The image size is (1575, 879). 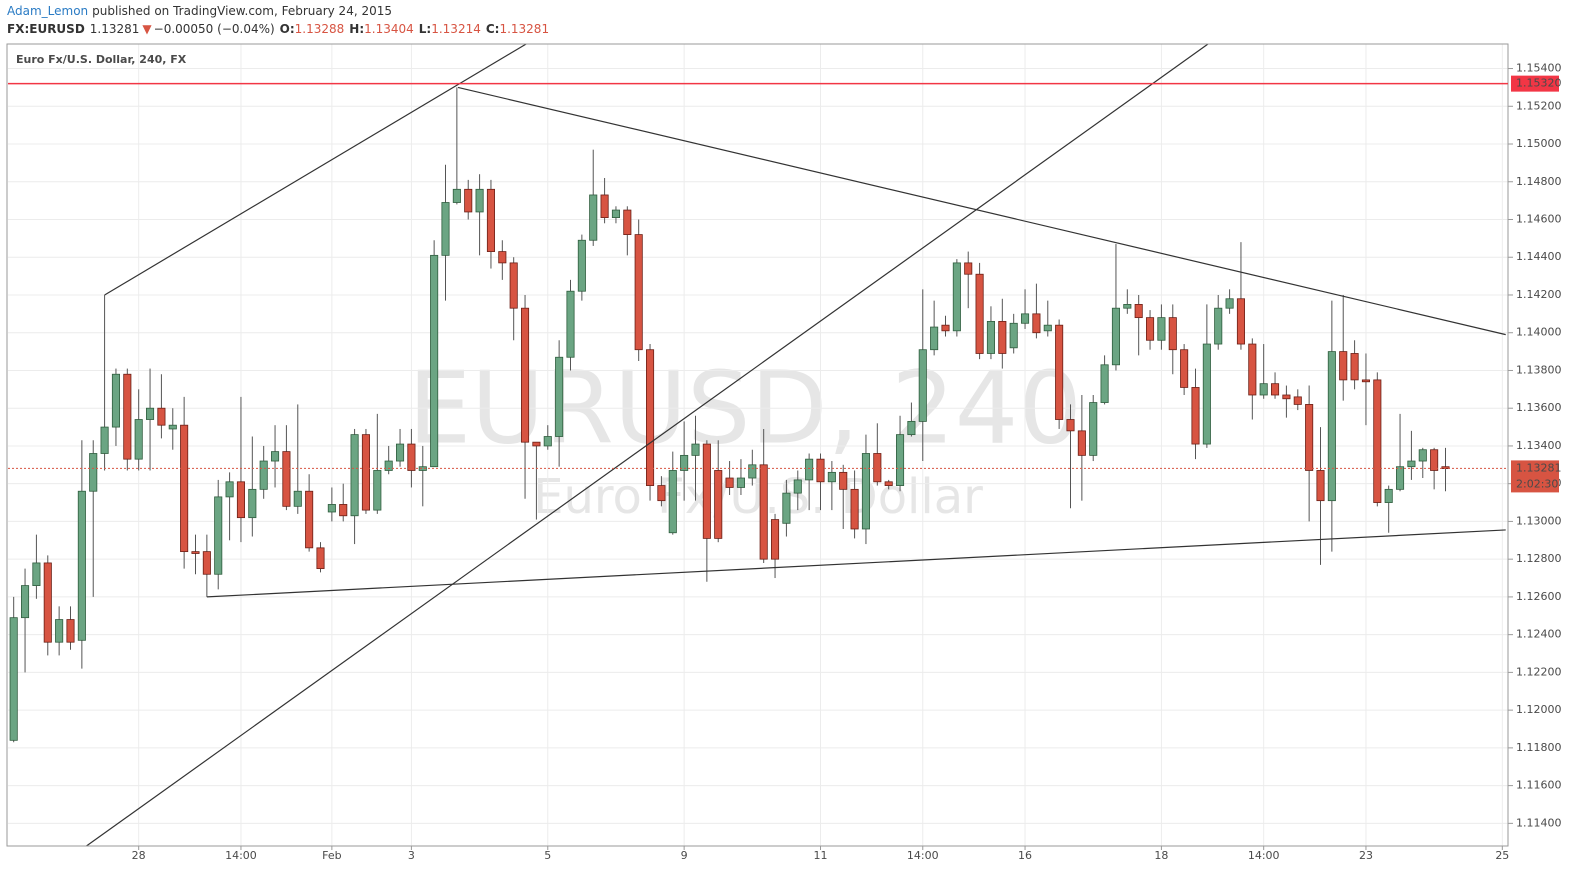 What do you see at coordinates (1161, 855) in the screenshot?
I see `x-tick-label: 18` at bounding box center [1161, 855].